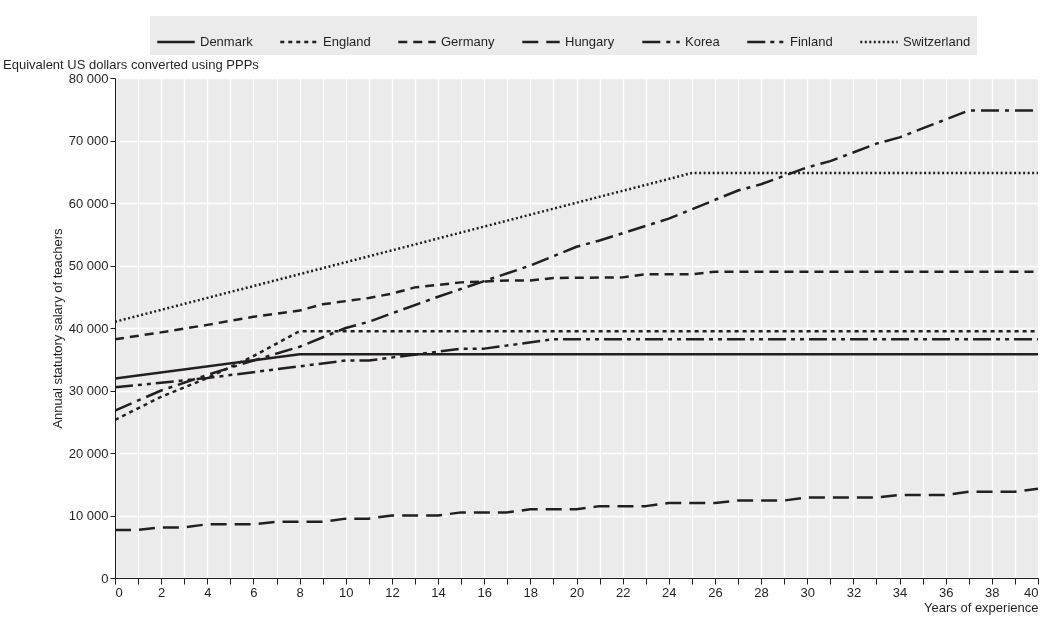  I want to click on y-tick-label: 30 000, so click(88, 390).